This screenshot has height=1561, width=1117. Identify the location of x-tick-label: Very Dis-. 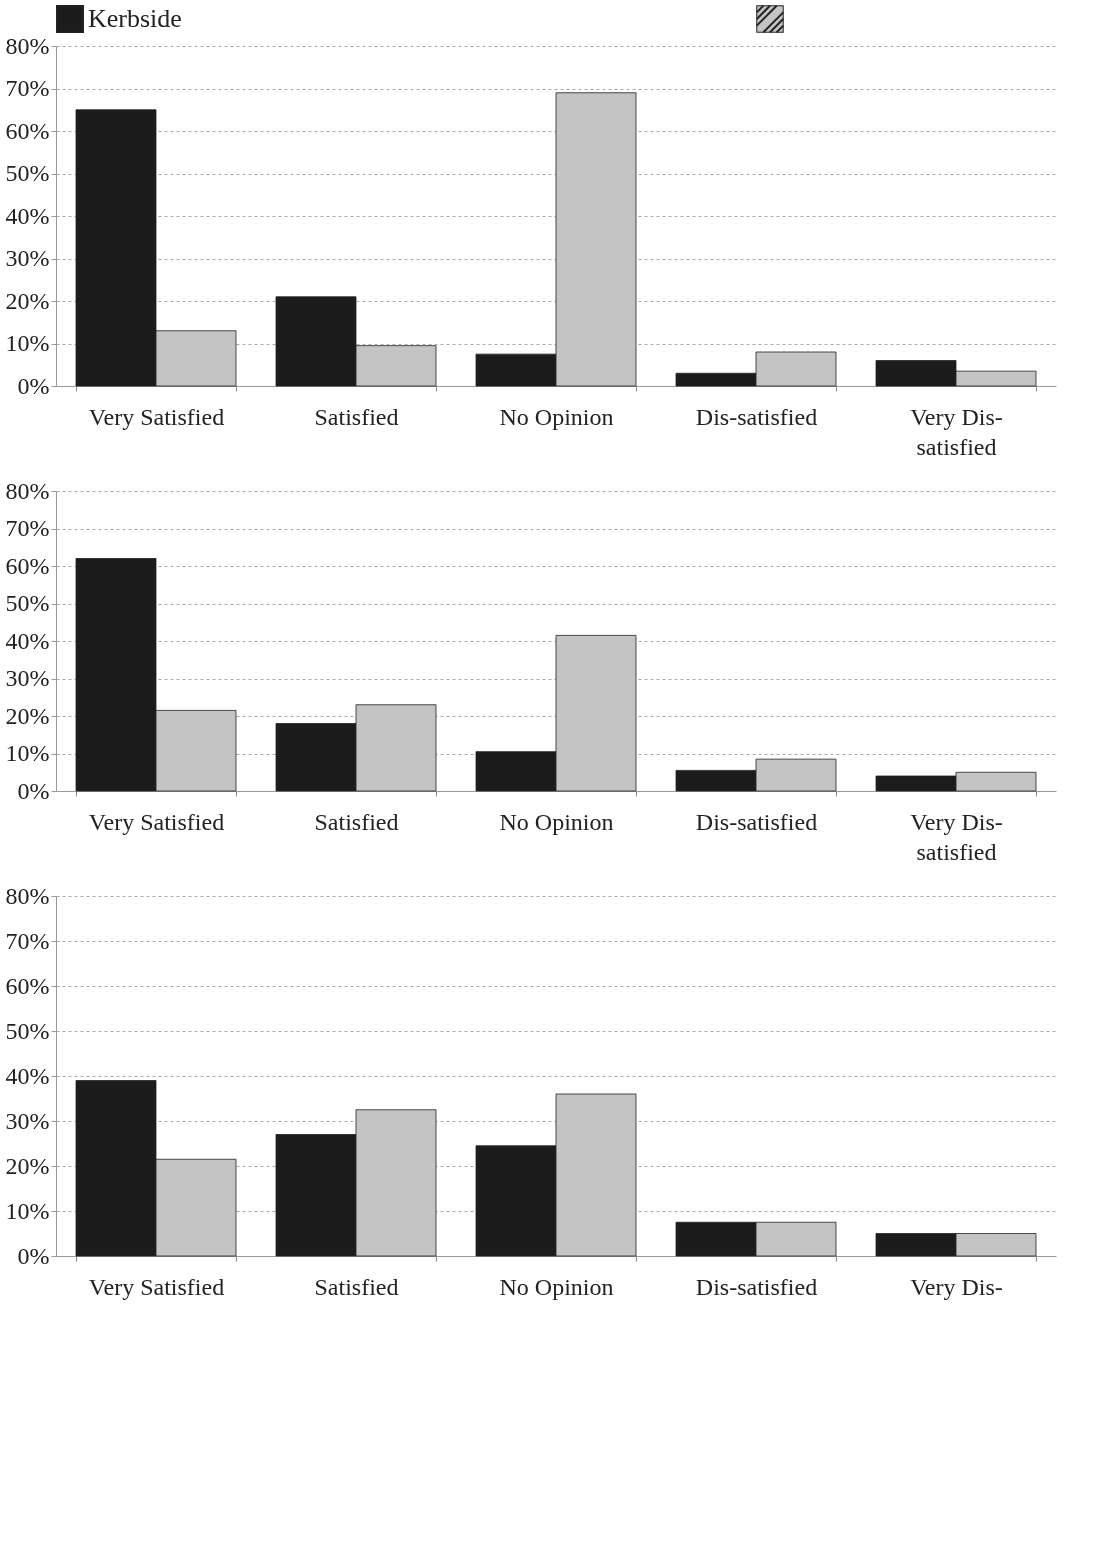
(956, 1286).